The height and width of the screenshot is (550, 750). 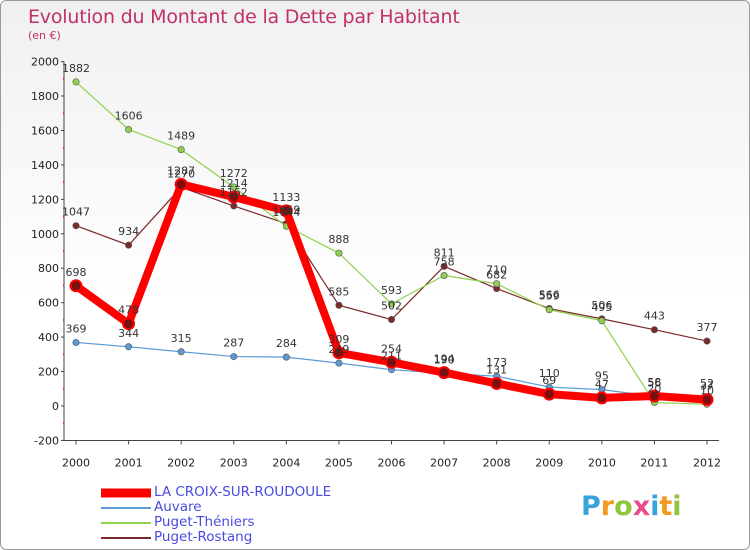 I want to click on data-label-2: 888, so click(x=338, y=239).